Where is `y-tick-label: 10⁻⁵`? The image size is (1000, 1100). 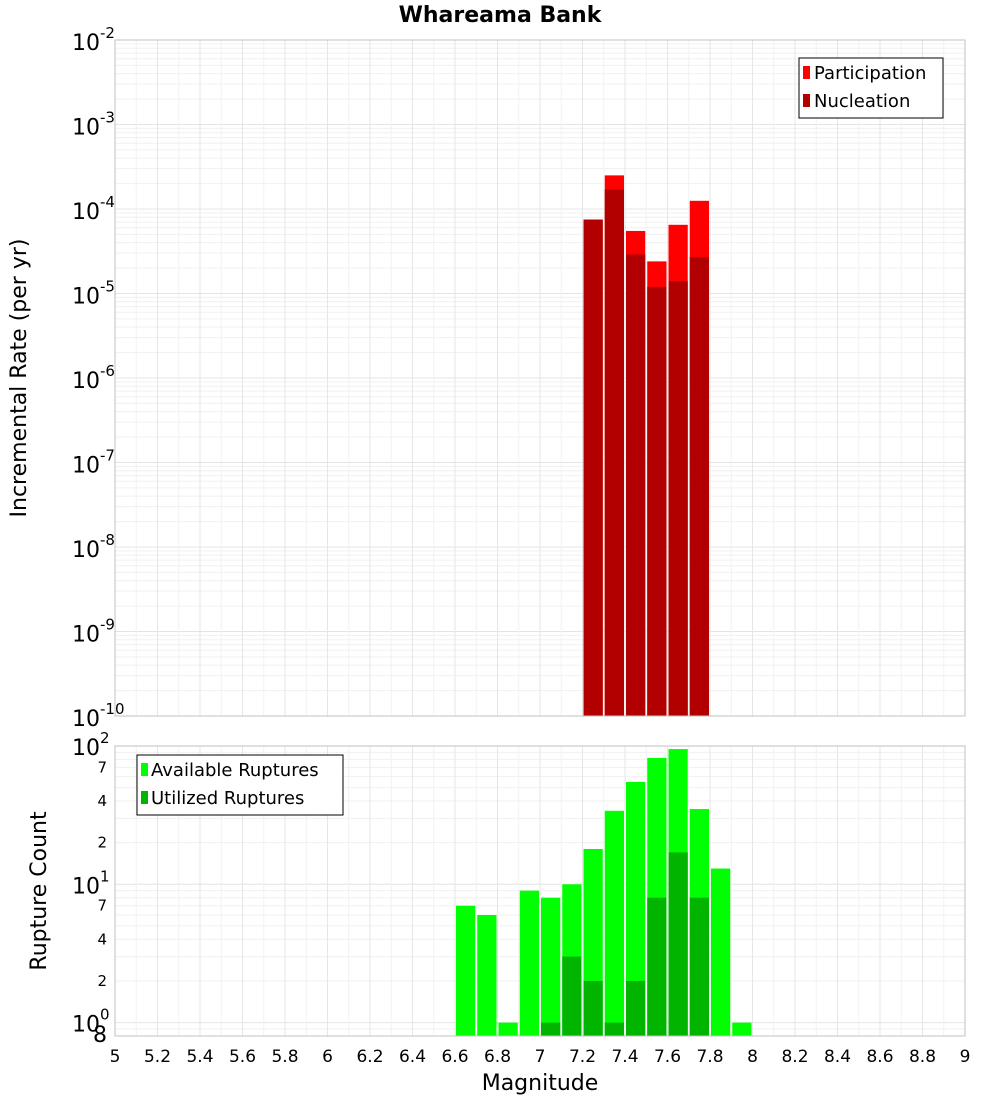 y-tick-label: 10⁻⁵ is located at coordinates (93, 294).